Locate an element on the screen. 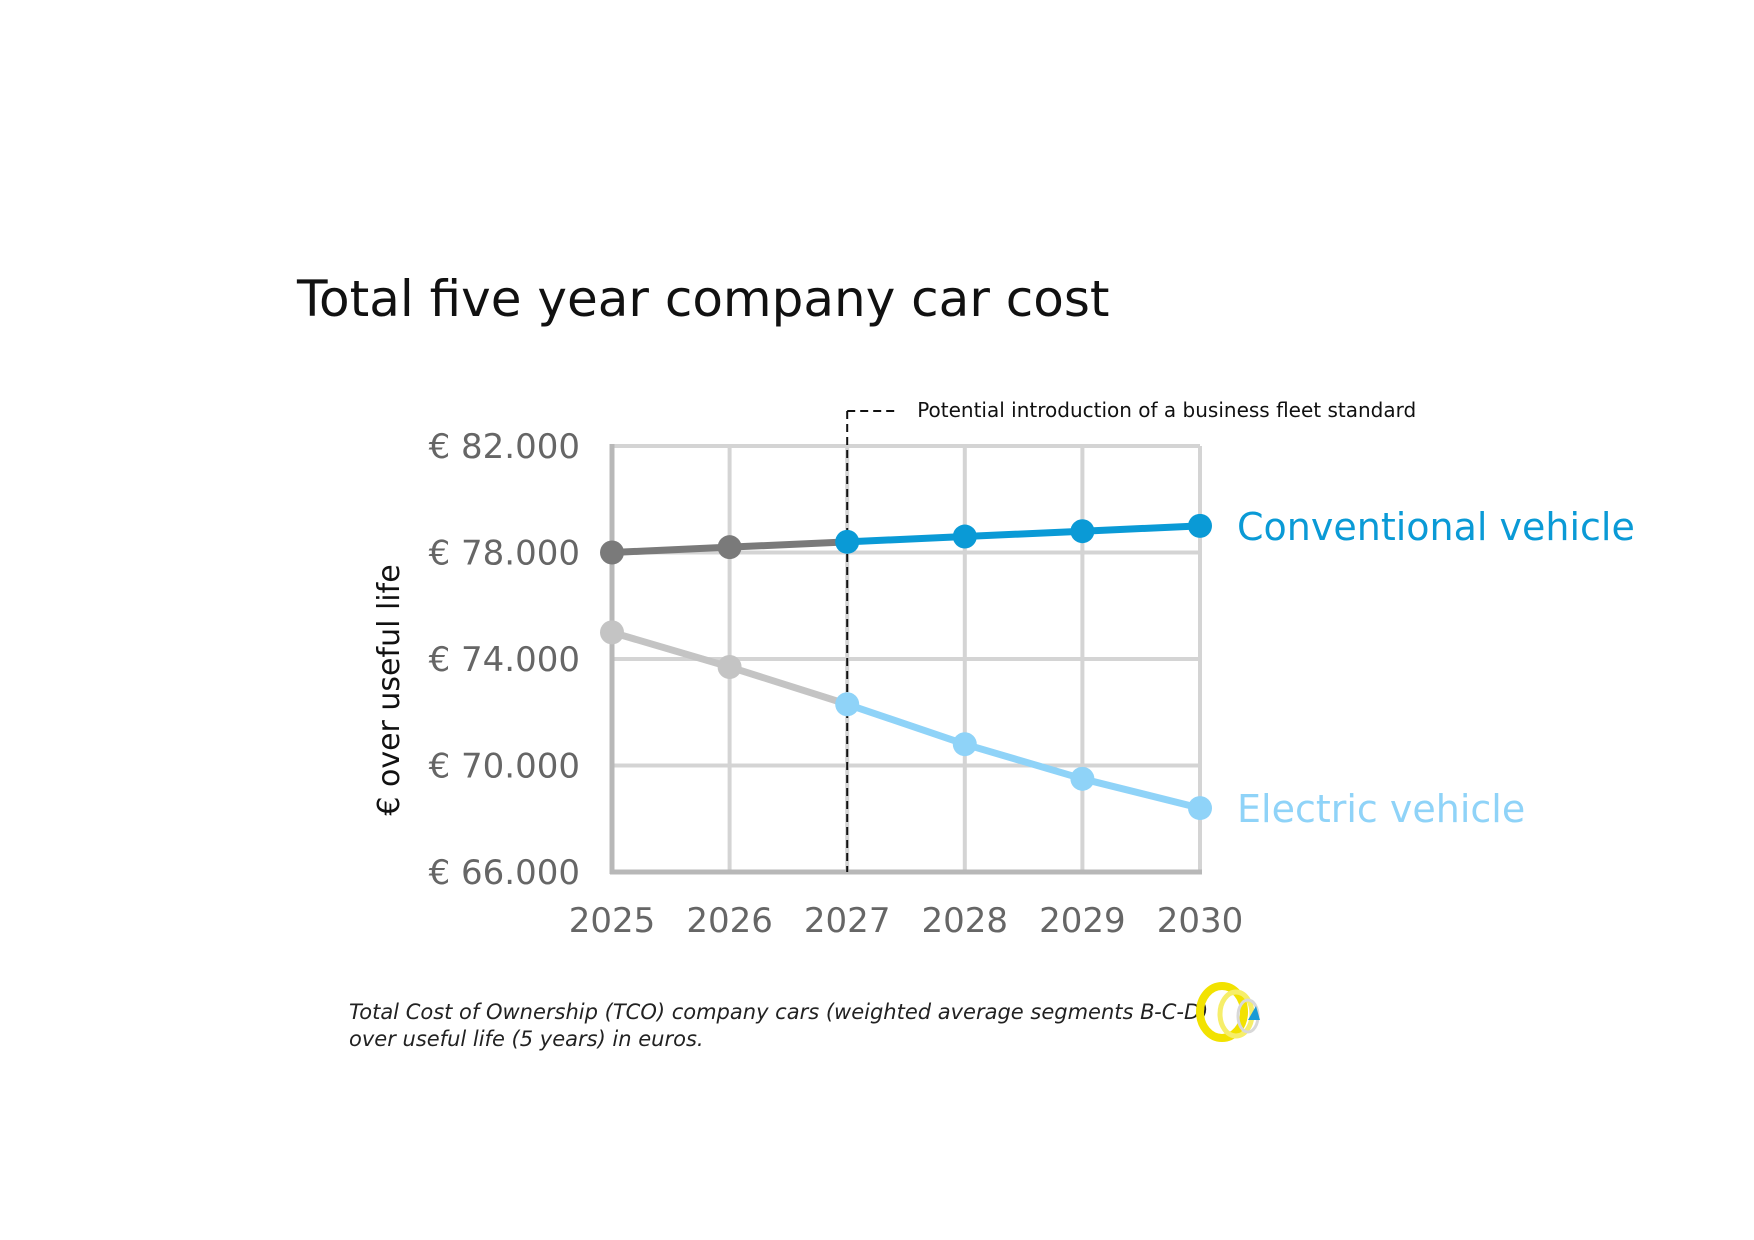  y-tick-label: € 70.000 is located at coordinates (504, 767).